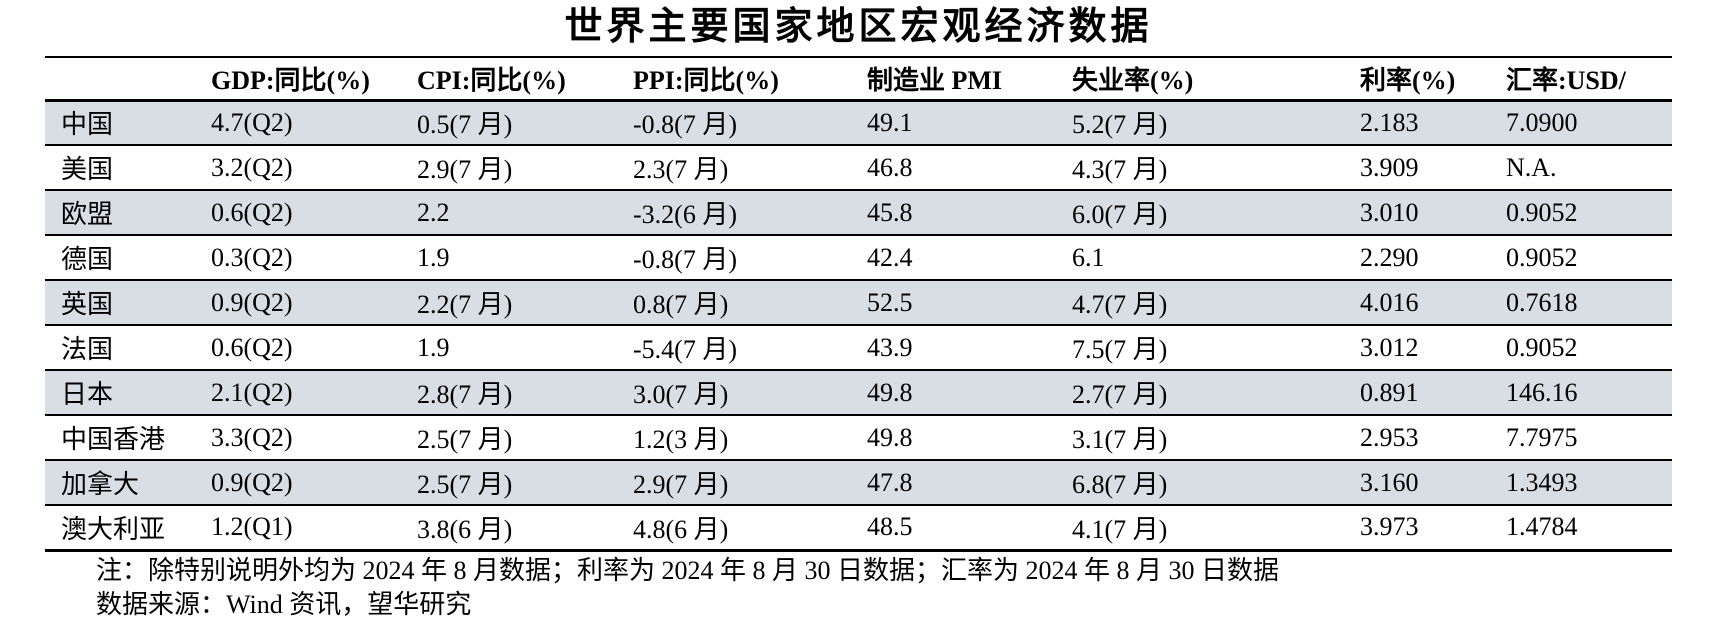 This screenshot has height=632, width=1720. Describe the element at coordinates (1120, 214) in the screenshot. I see `cell-unemployment: 6.0(7 月)` at that location.